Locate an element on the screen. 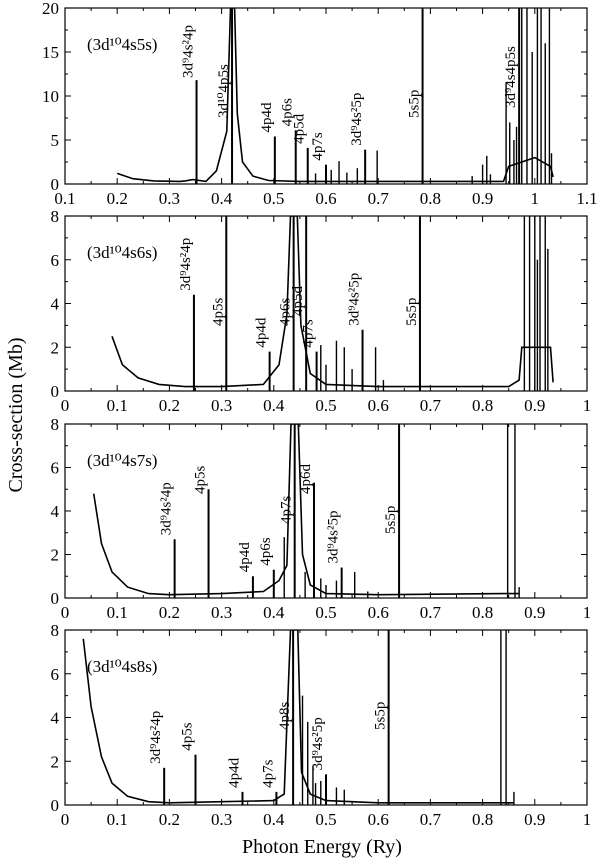 Image resolution: width=600 pixels, height=864 pixels. resonance-label: 3d⁹4s4p5s is located at coordinates (511, 77).